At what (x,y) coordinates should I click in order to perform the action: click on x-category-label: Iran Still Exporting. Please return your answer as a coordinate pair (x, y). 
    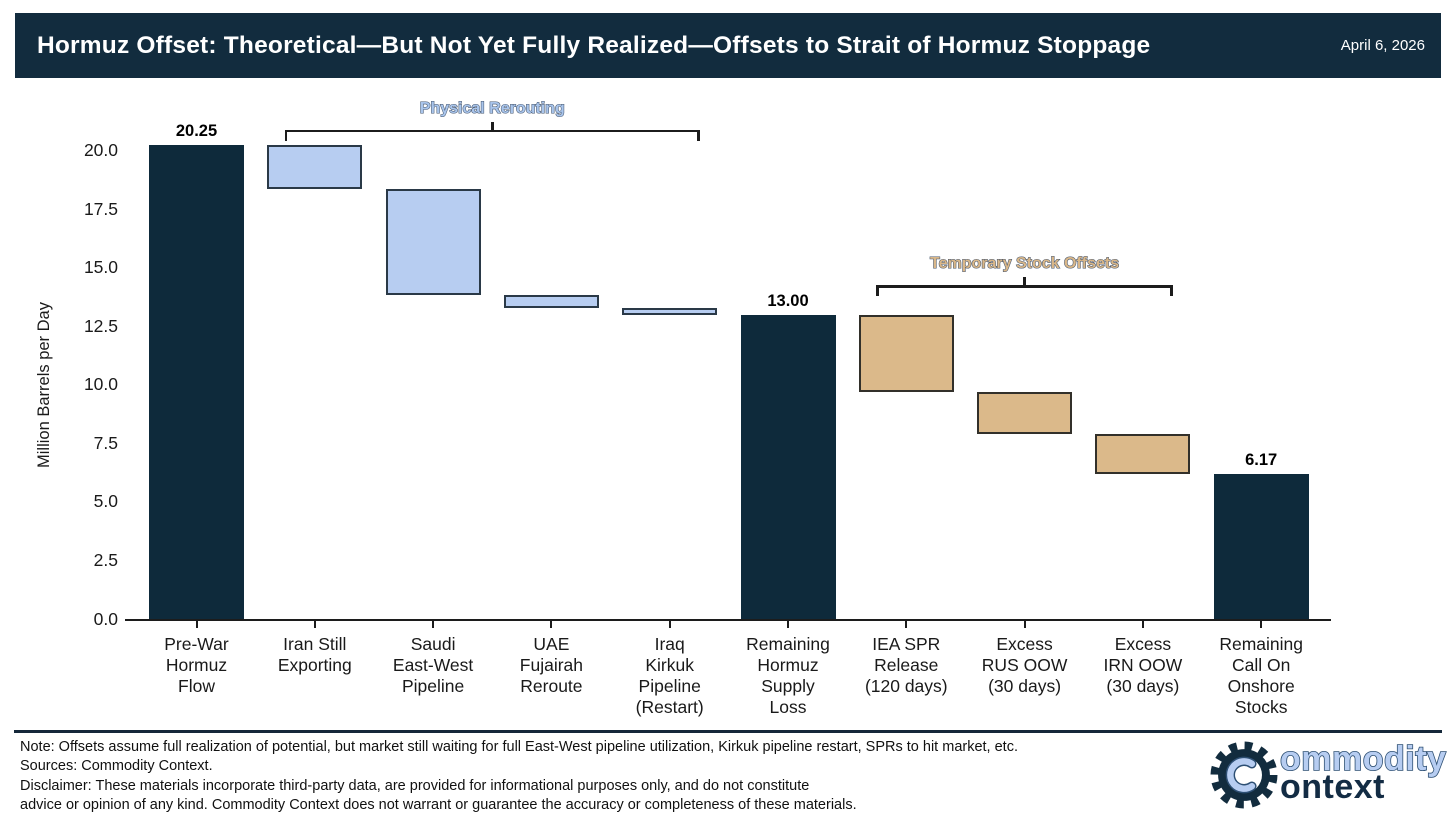
    Looking at the image, I should click on (314, 654).